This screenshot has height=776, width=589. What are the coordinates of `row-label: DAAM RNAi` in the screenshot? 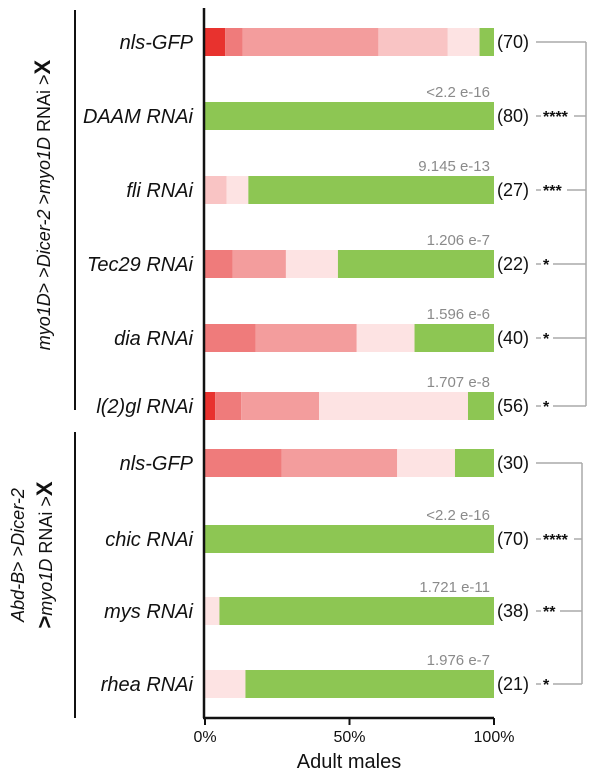 It's located at (138, 117).